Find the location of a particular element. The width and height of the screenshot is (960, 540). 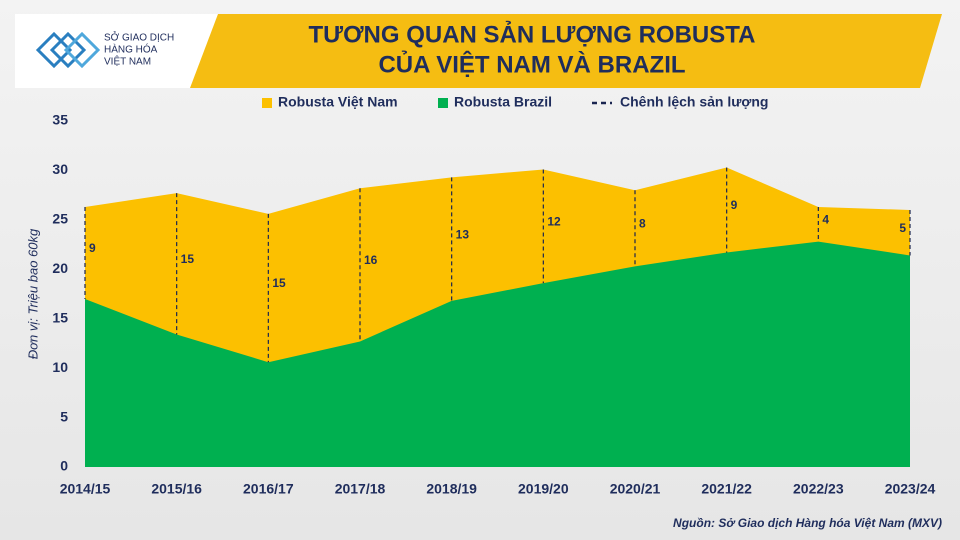

difference-label: 5 is located at coordinates (902, 228).